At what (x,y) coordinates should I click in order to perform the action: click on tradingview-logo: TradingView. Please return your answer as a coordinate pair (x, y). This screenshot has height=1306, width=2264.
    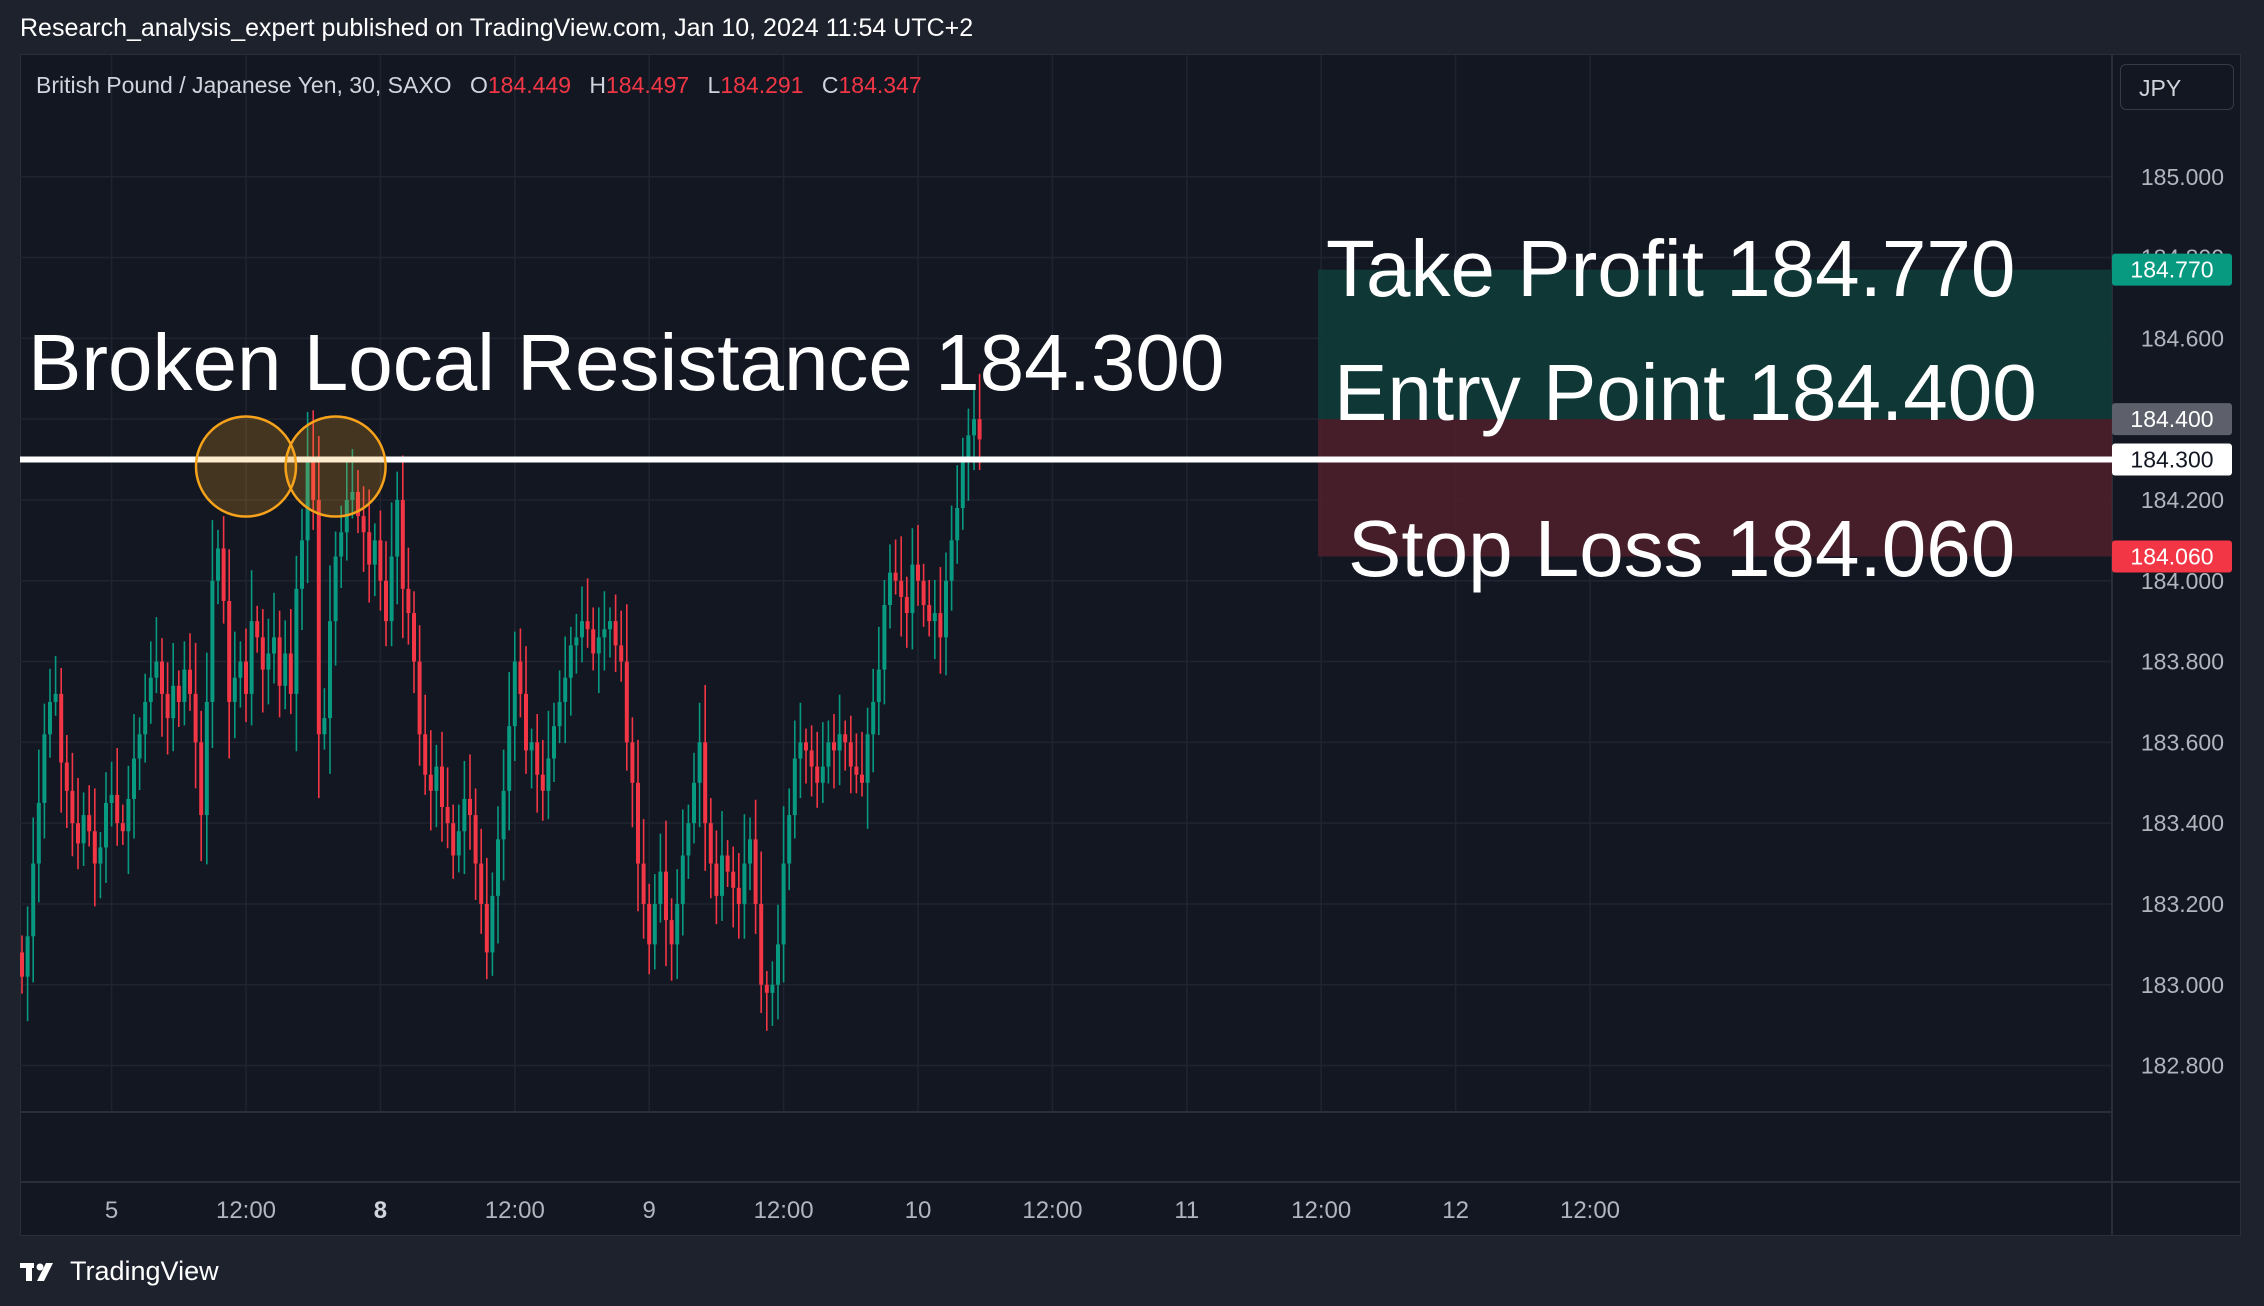
    Looking at the image, I should click on (119, 1271).